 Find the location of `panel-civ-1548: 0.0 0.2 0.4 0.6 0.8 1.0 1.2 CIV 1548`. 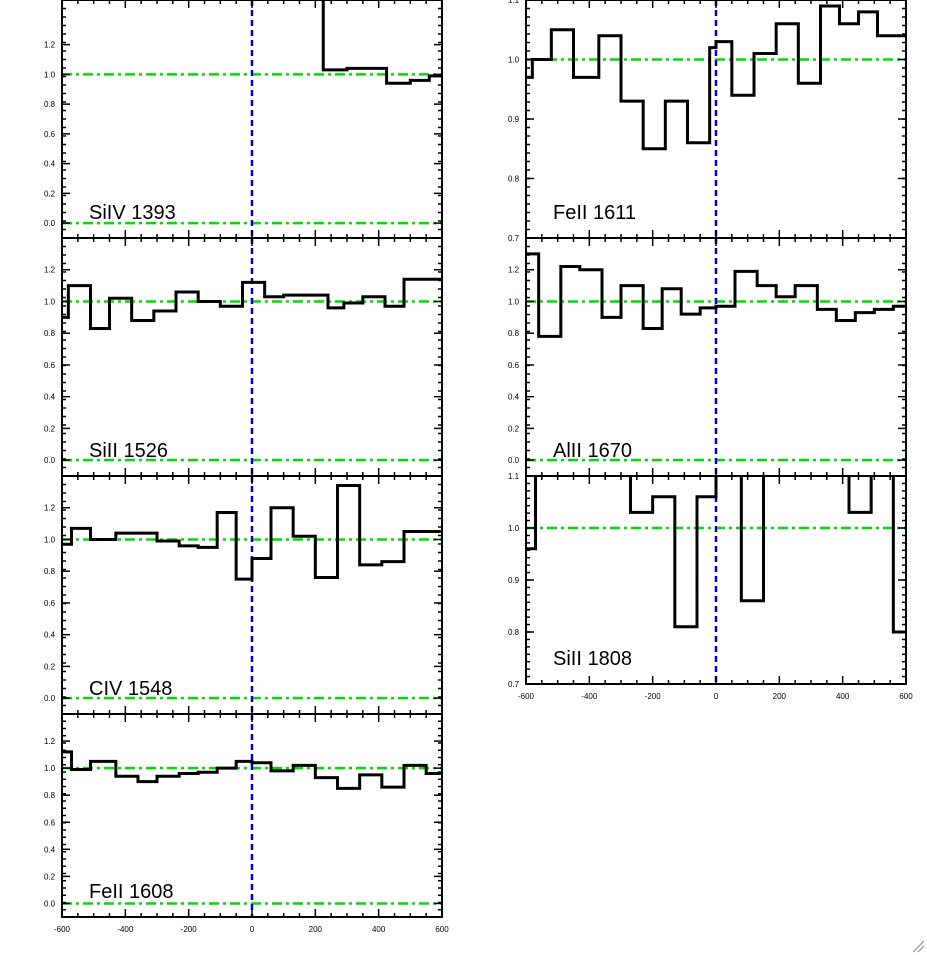

panel-civ-1548: 0.0 0.2 0.4 0.6 0.8 1.0 1.2 CIV 1548 is located at coordinates (243, 595).